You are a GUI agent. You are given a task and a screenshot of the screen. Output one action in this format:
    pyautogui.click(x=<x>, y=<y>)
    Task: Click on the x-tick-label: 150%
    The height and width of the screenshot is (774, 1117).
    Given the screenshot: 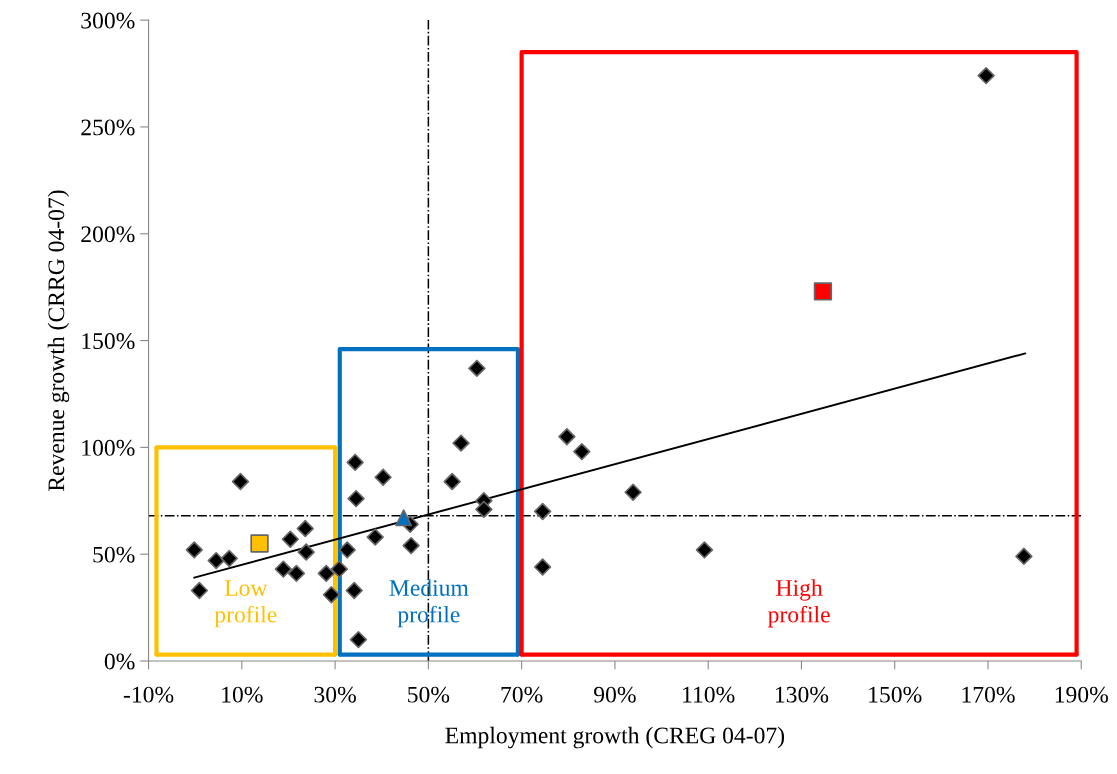 What is the action you would take?
    pyautogui.click(x=895, y=694)
    